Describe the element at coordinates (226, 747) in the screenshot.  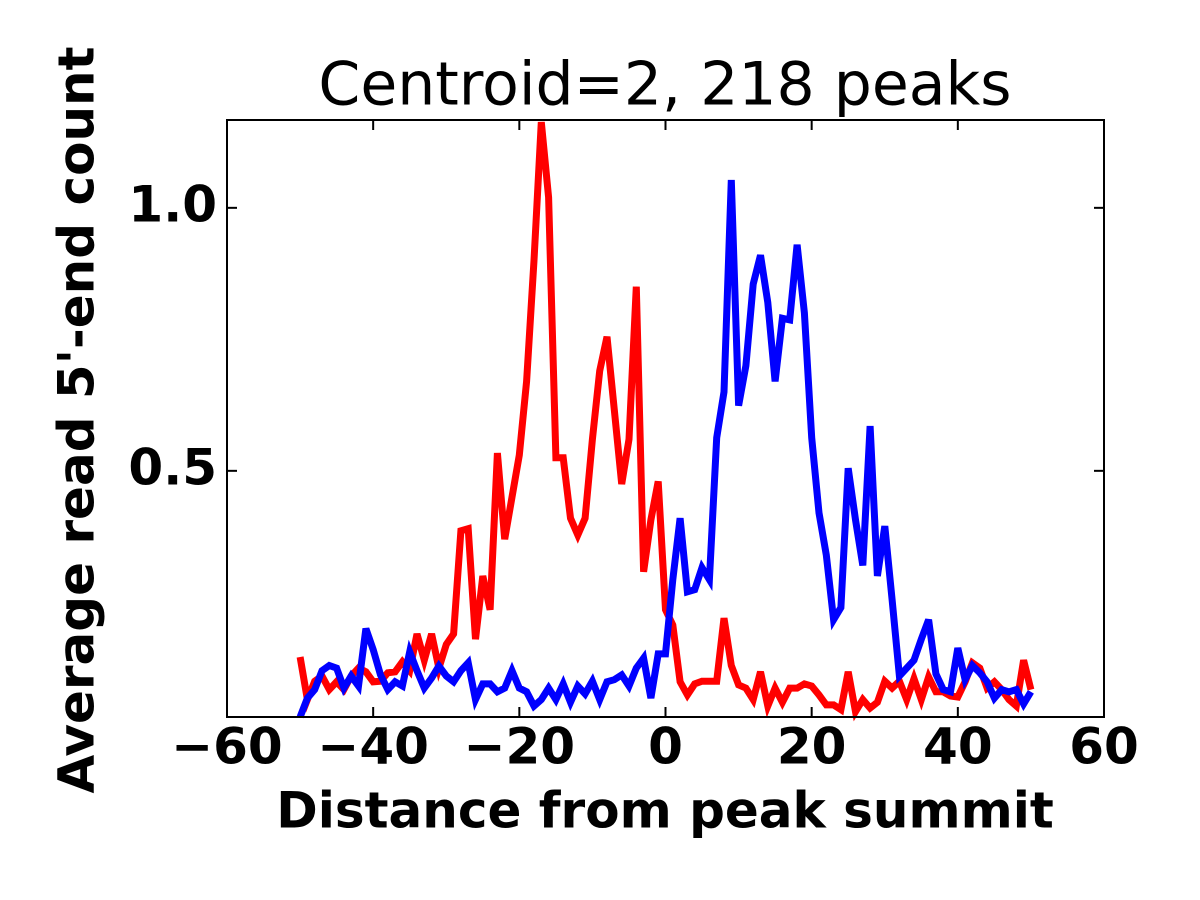
I see `x-tick-label: −60` at that location.